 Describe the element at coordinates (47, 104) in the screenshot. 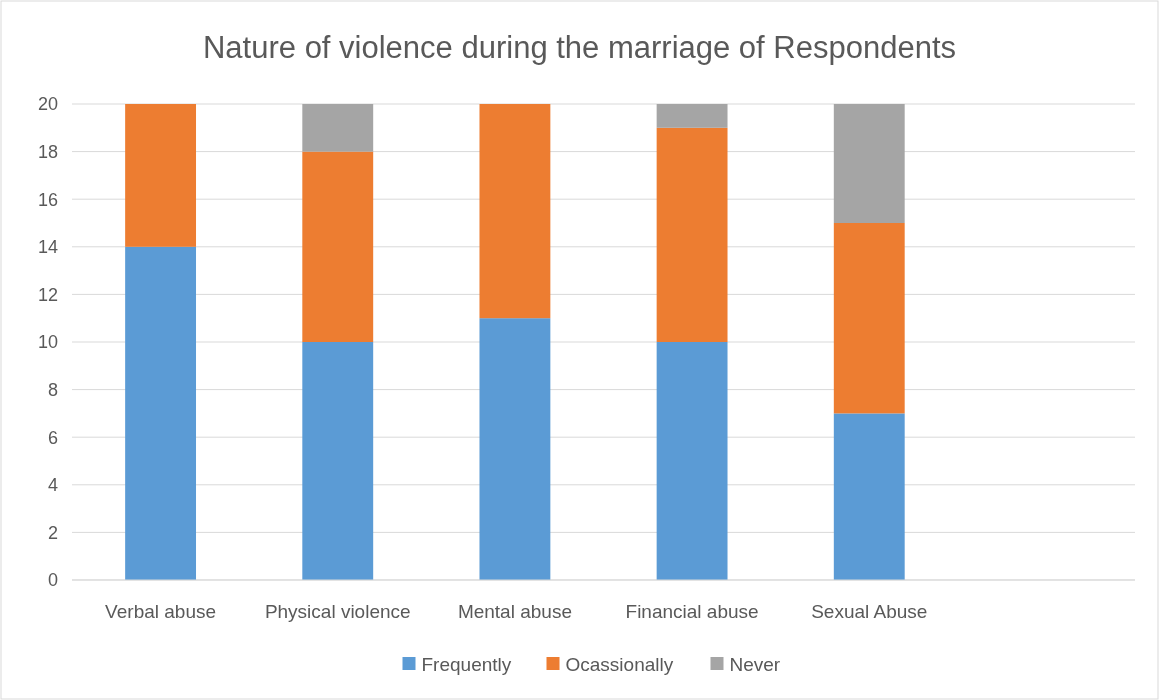

I see `y-tick-label: 20` at that location.